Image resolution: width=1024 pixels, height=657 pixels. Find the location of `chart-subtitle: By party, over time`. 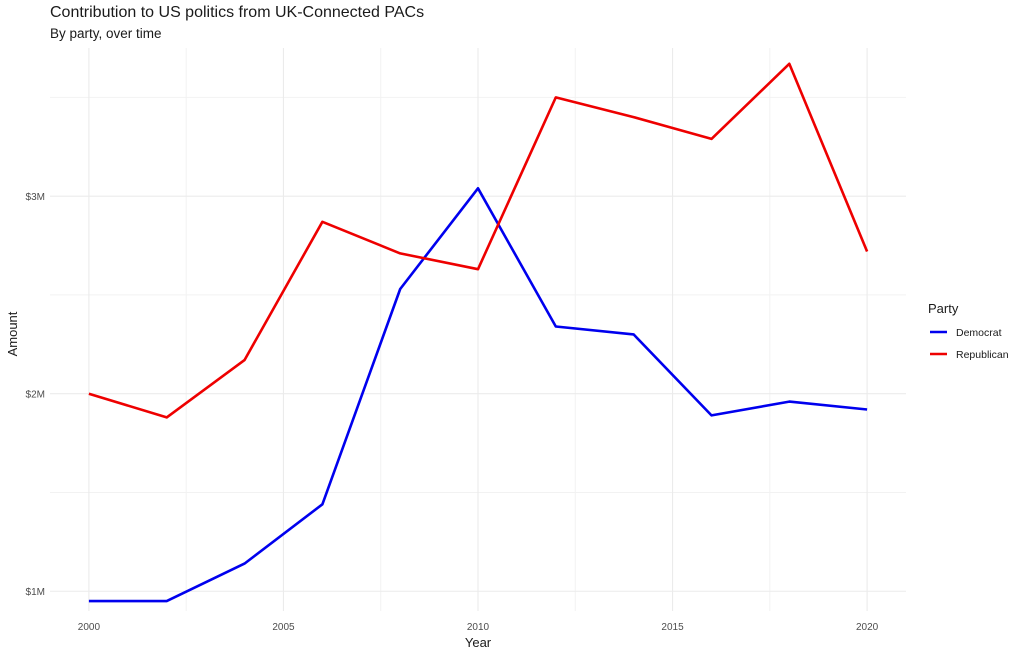

chart-subtitle: By party, over time is located at coordinates (106, 33).